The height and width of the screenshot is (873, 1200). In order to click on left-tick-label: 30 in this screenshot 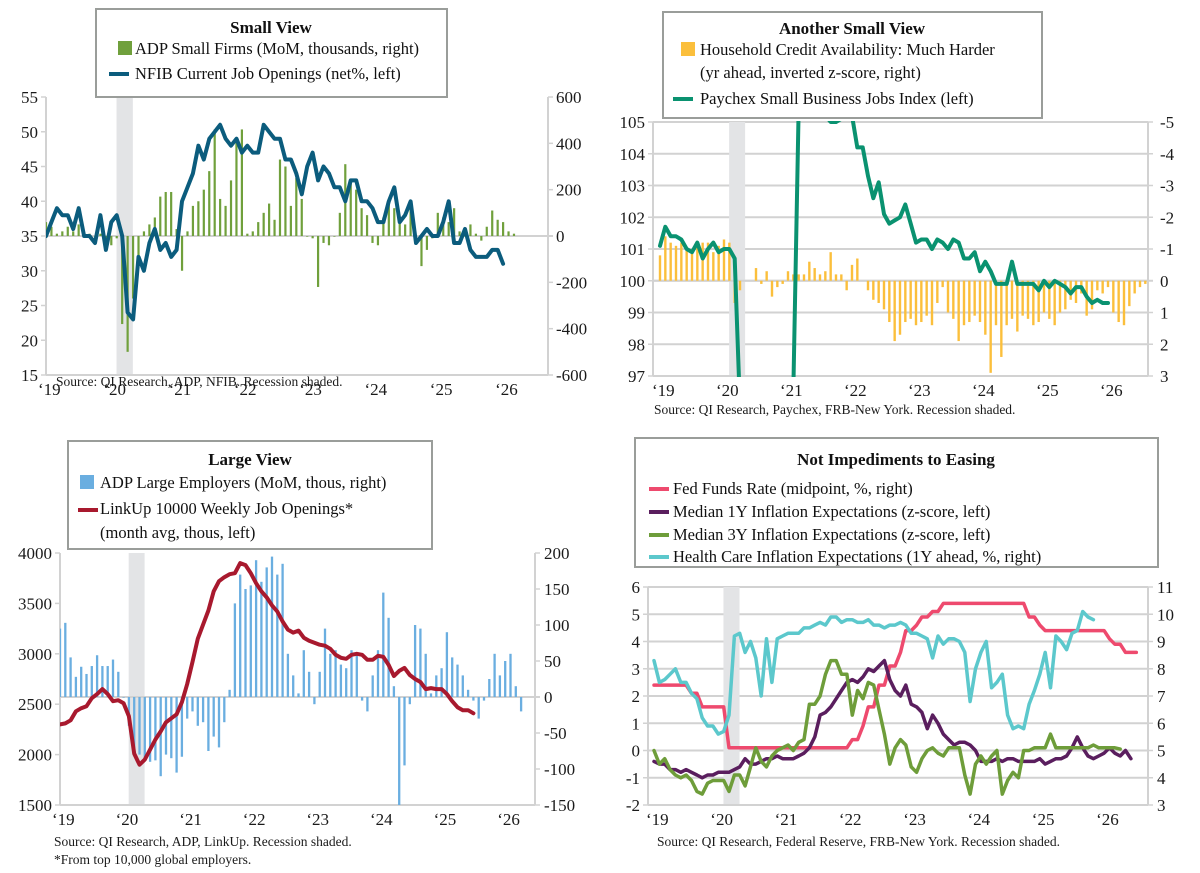, I will do `click(29, 271)`.